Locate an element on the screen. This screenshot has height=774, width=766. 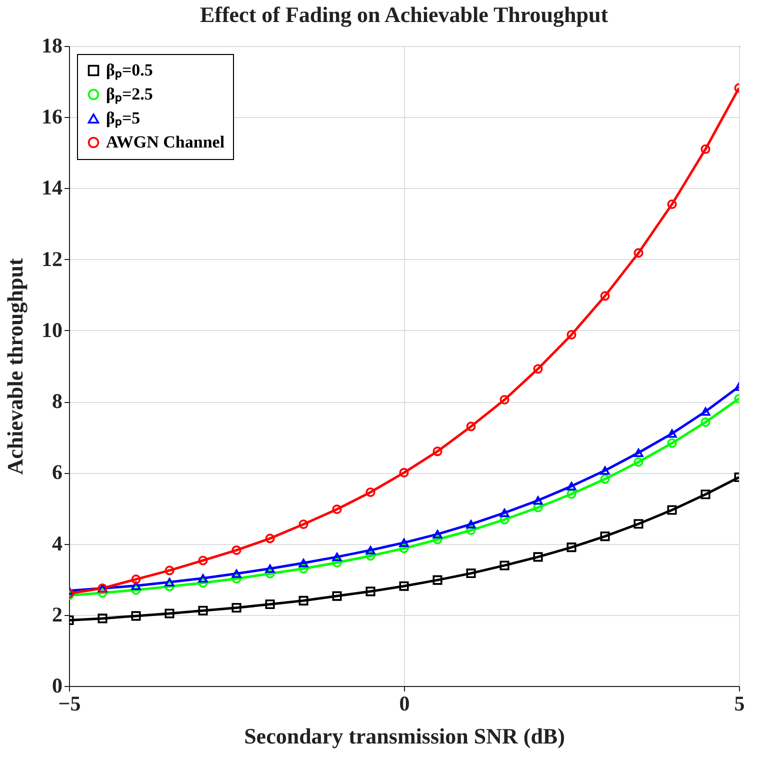
legend-label: βₚ=0.5 is located at coordinates (129, 70).